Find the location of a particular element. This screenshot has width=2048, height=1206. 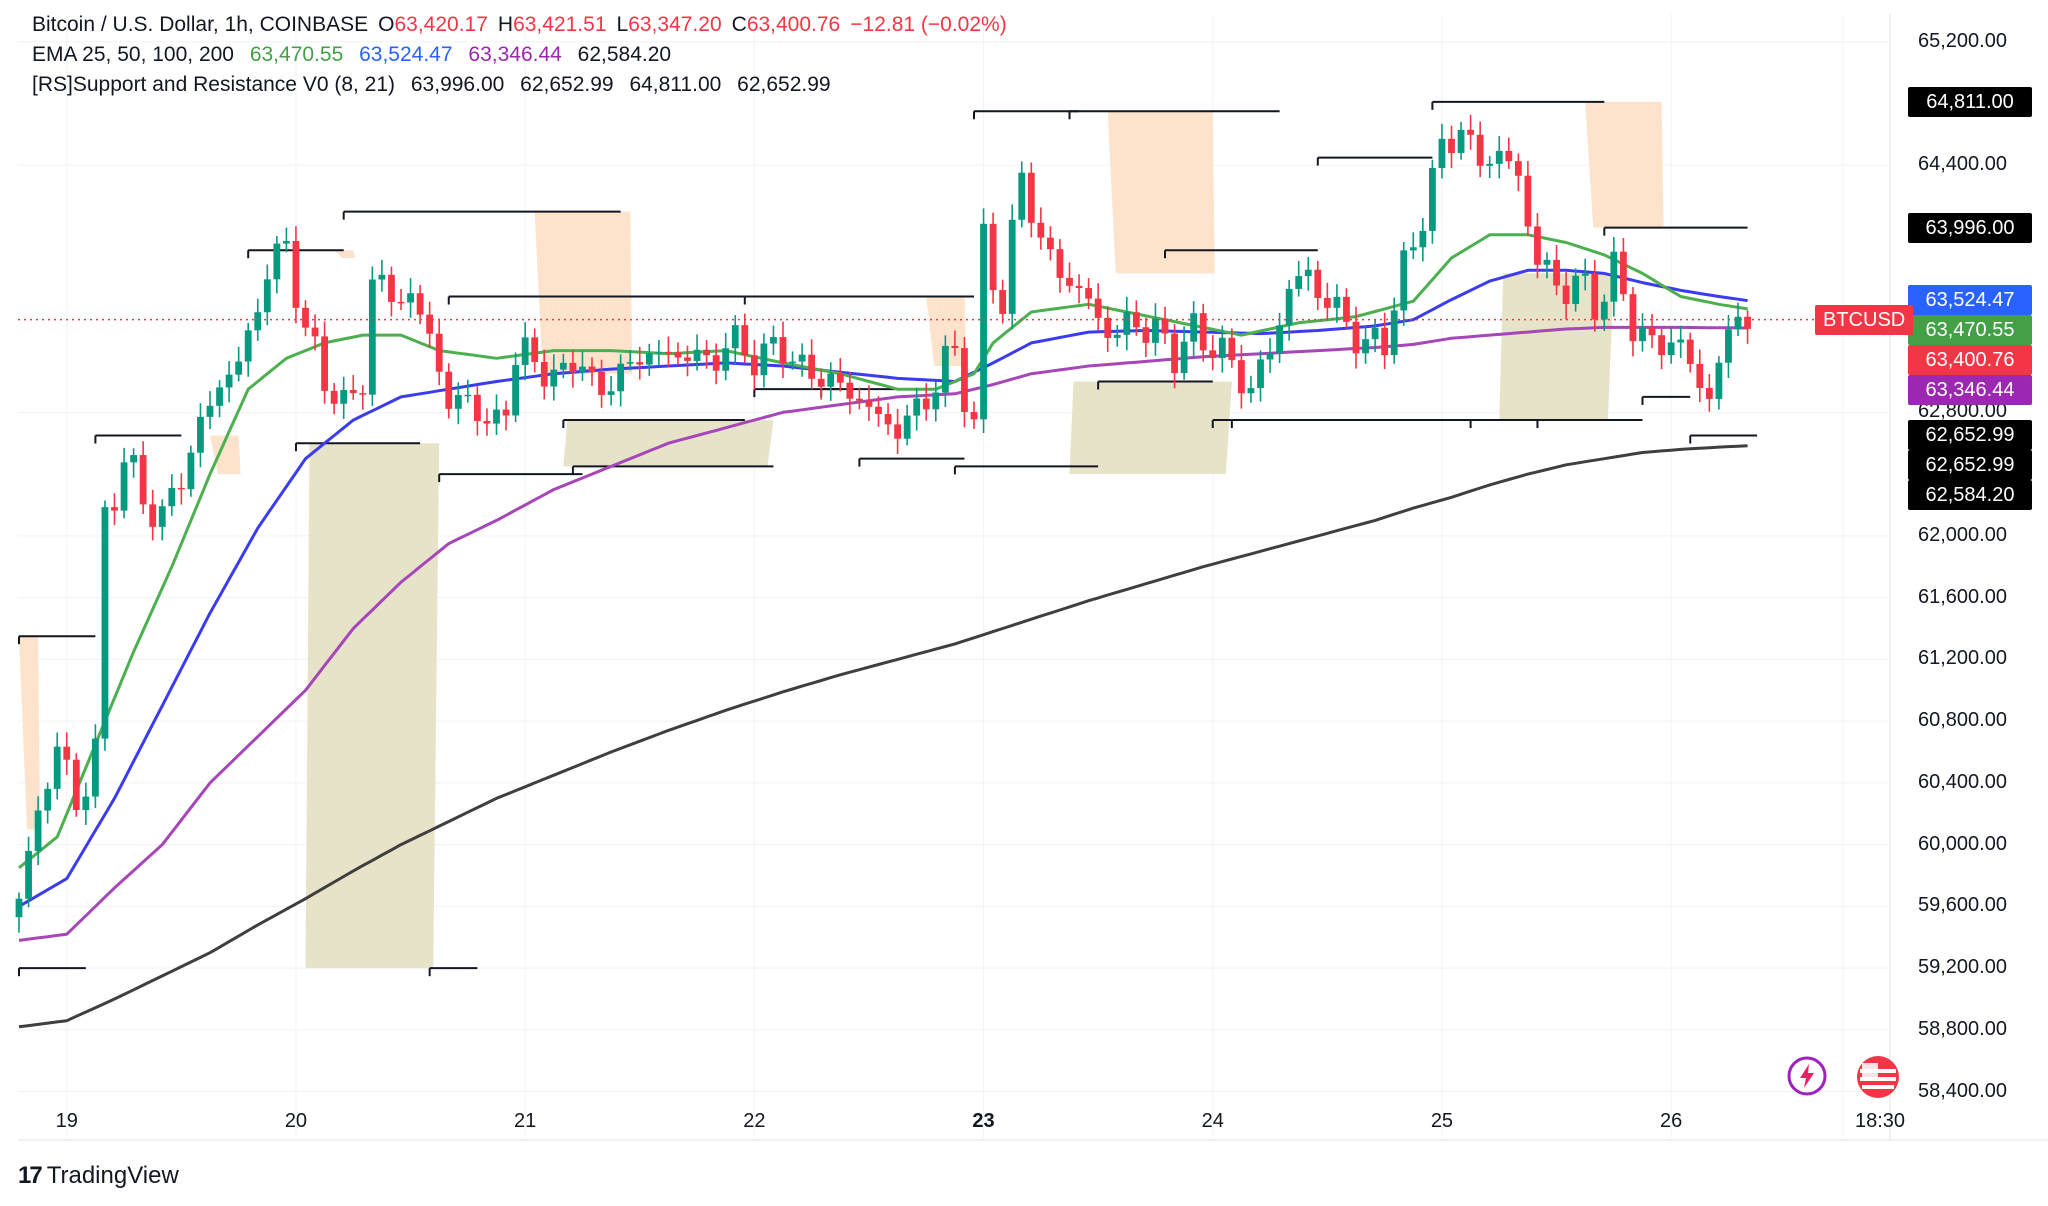

price-tag: 63,470.55 is located at coordinates (1970, 330).